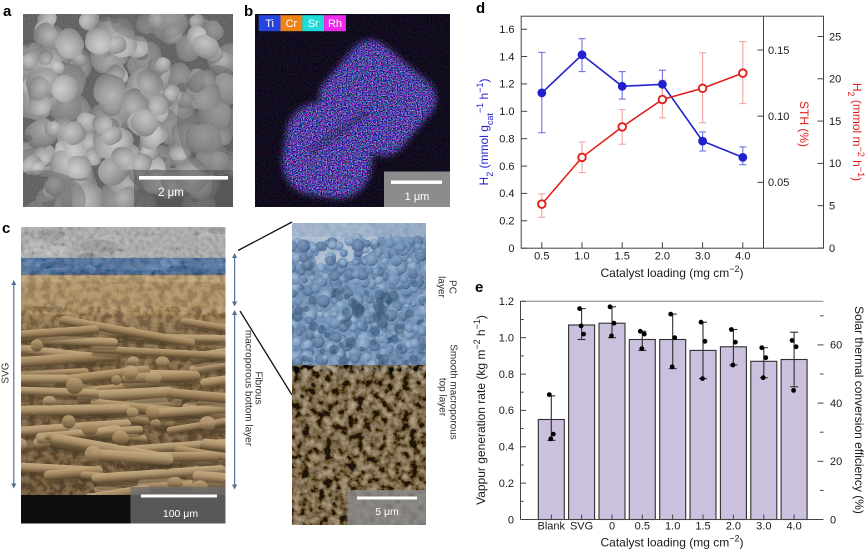 This screenshot has height=552, width=866. Describe the element at coordinates (778, 51) in the screenshot. I see `svg-text: 0.15` at that location.